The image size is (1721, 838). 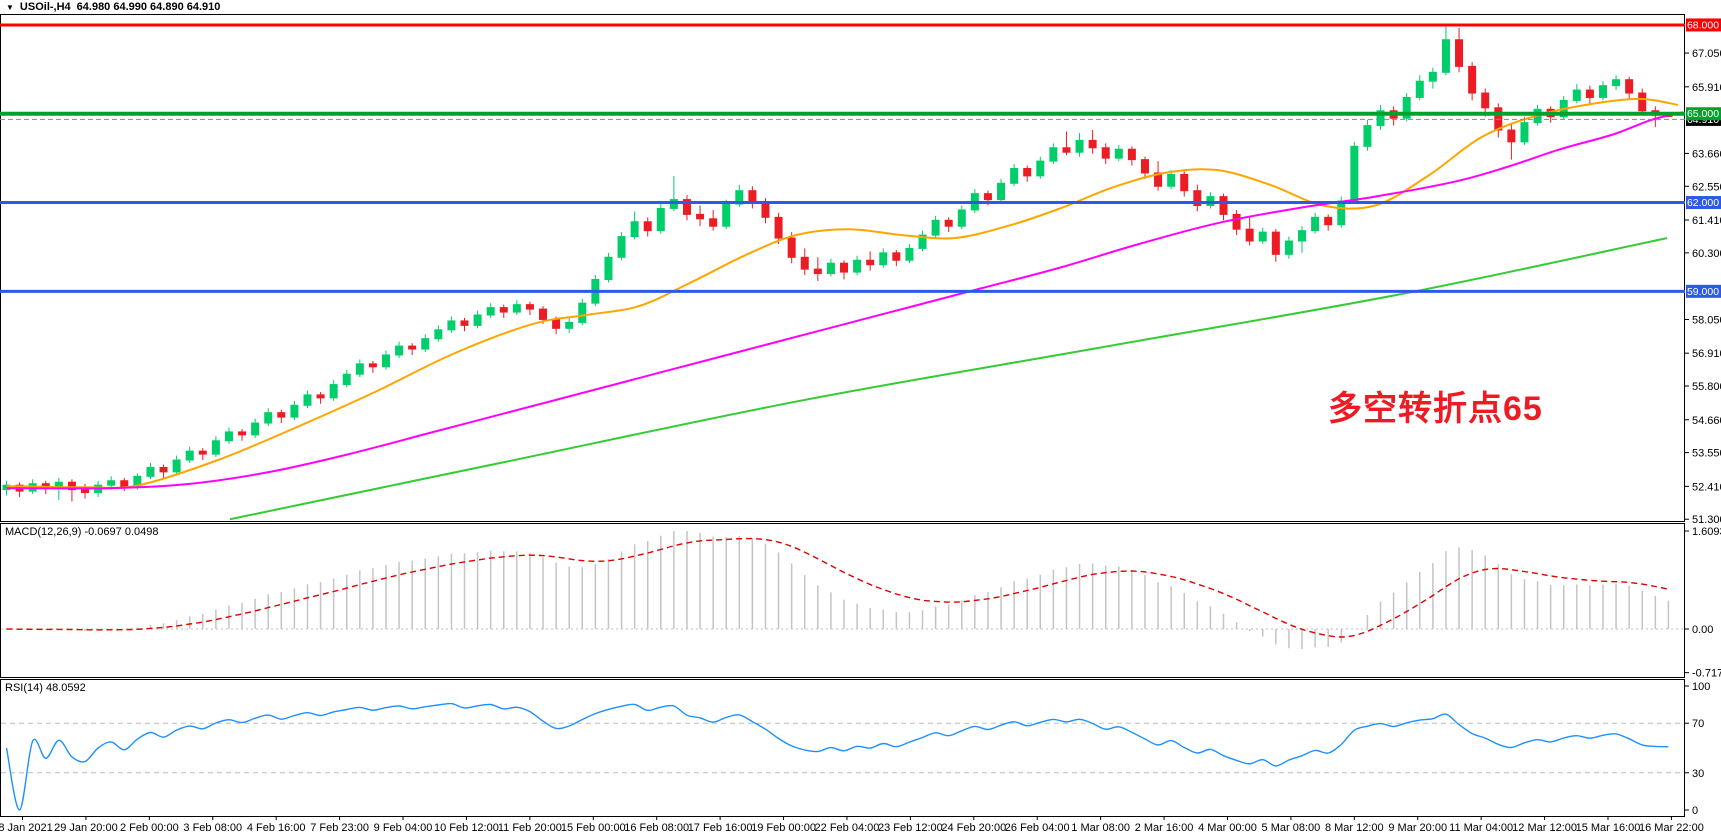 I want to click on level-badge-65.000, so click(x=1703, y=114).